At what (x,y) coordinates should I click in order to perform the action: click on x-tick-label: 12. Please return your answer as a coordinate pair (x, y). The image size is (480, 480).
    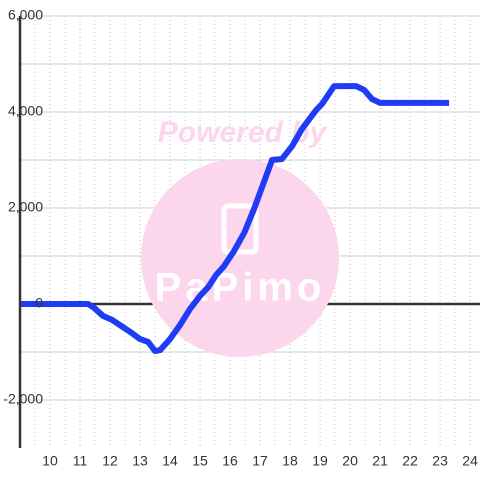
    Looking at the image, I should click on (110, 461).